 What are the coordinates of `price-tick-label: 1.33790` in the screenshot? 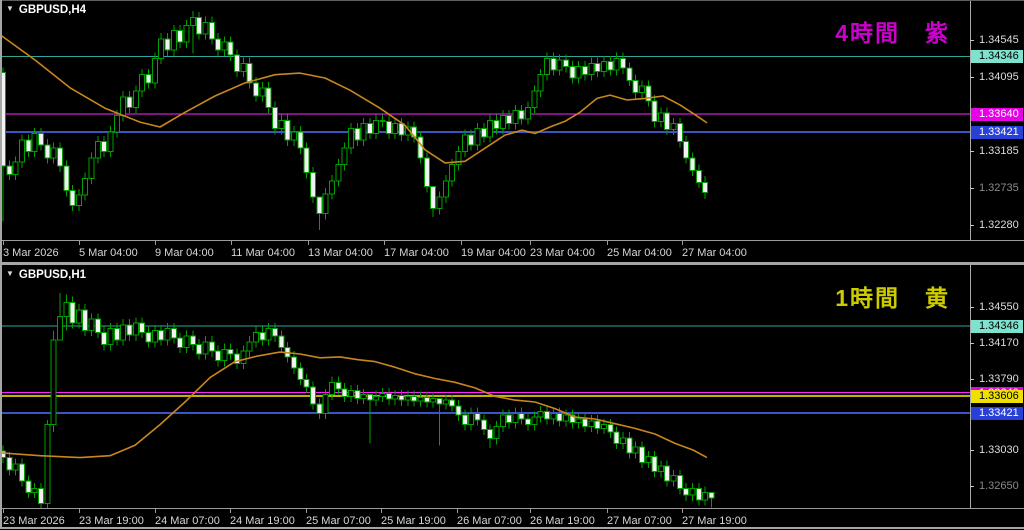 It's located at (999, 379).